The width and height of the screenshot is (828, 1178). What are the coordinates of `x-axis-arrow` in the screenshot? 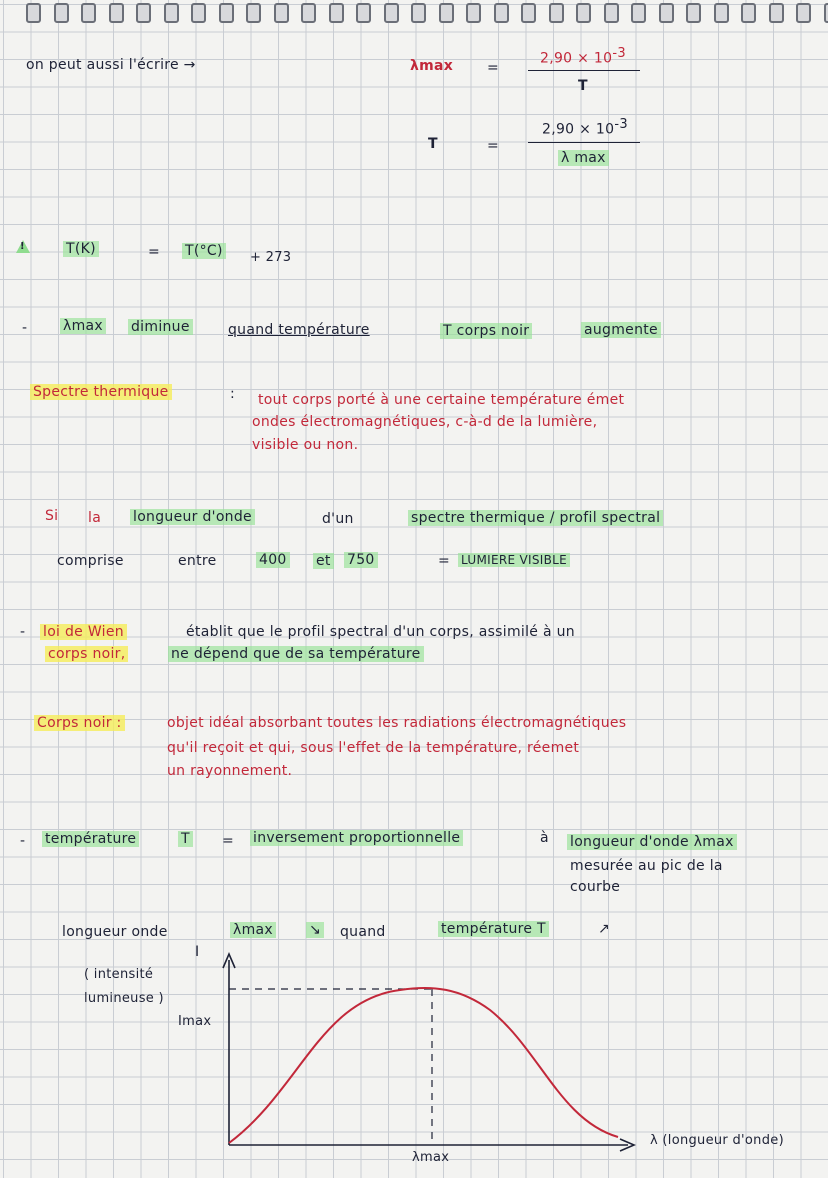 It's located at (628, 1145).